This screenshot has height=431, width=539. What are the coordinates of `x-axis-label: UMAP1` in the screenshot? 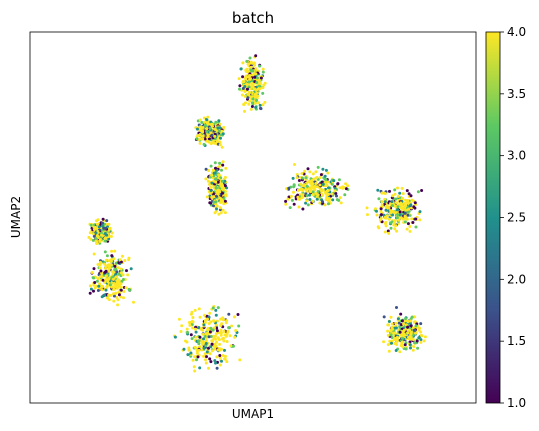 It's located at (253, 414).